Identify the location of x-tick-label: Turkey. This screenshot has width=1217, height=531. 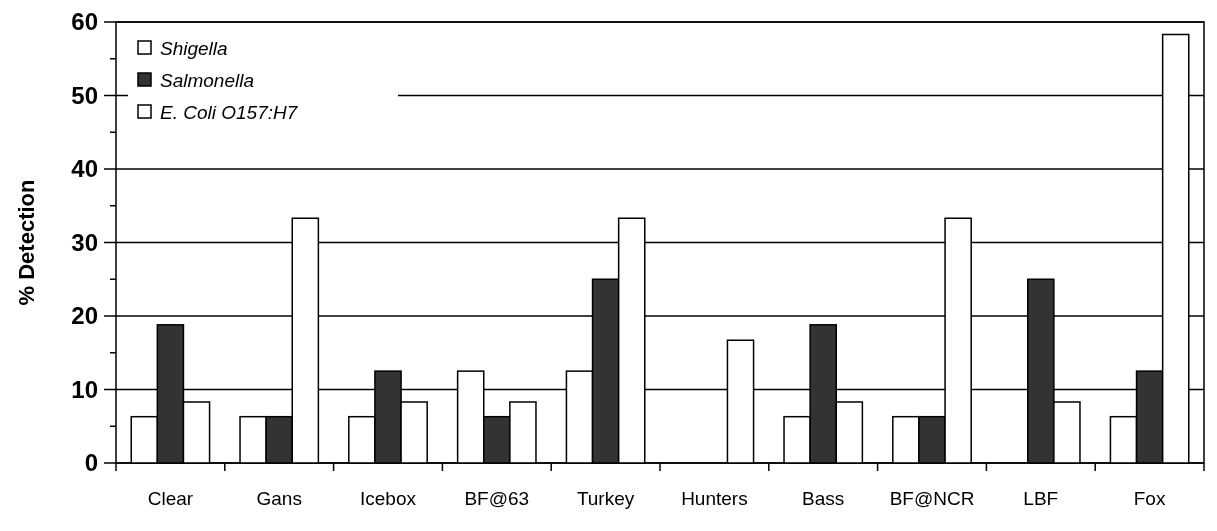
(605, 498).